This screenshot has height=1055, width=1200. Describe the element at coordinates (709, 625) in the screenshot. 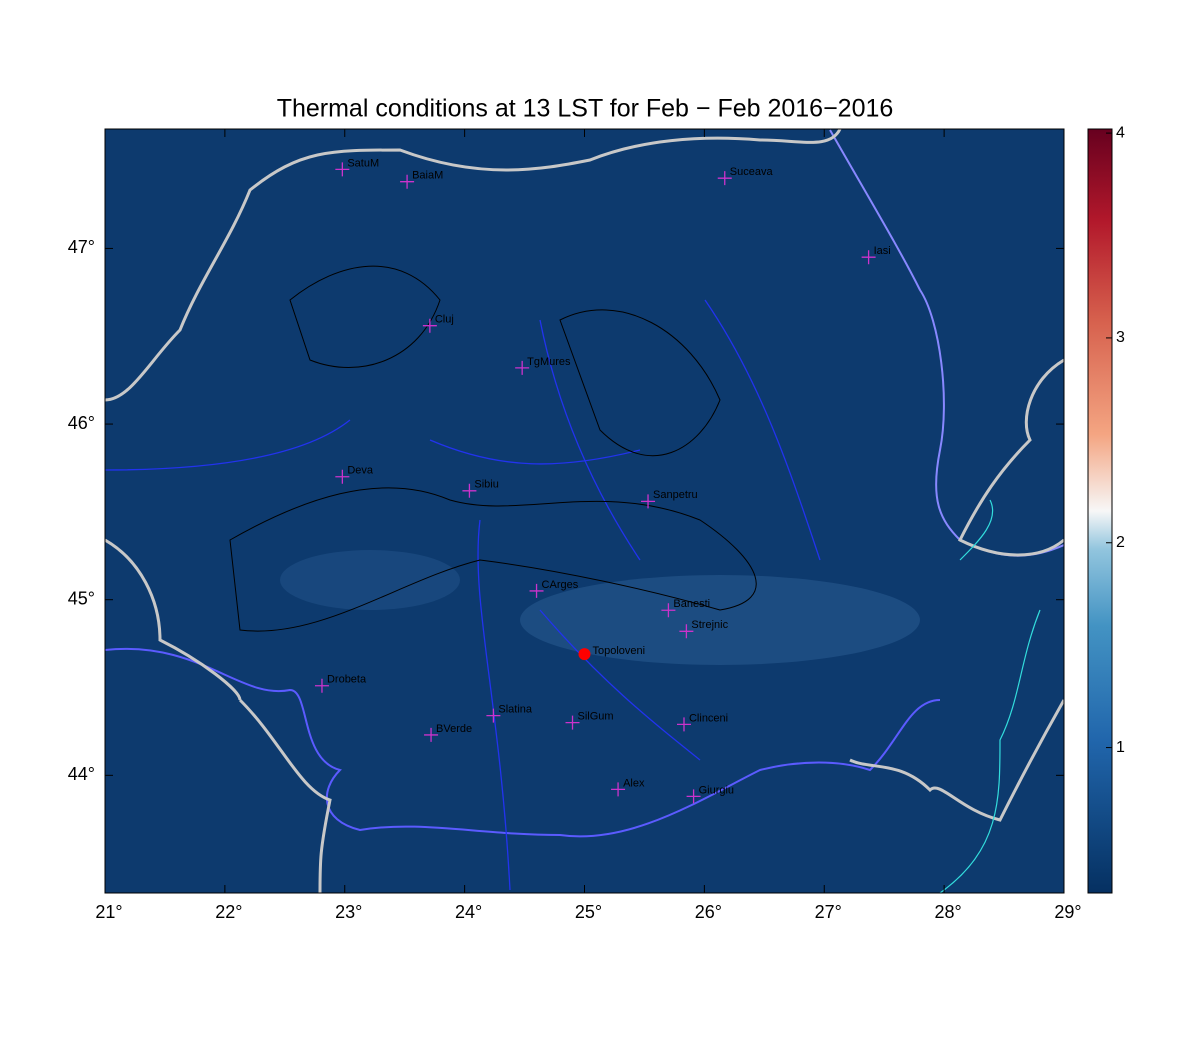

I see `station-label: Strejnic` at that location.